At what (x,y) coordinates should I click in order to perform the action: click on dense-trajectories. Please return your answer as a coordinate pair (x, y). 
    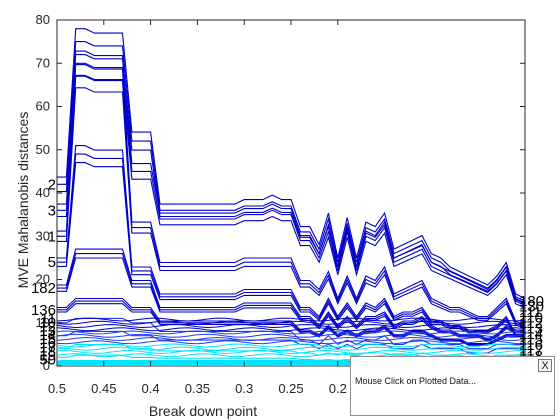
    Looking at the image, I should click on (291, 337).